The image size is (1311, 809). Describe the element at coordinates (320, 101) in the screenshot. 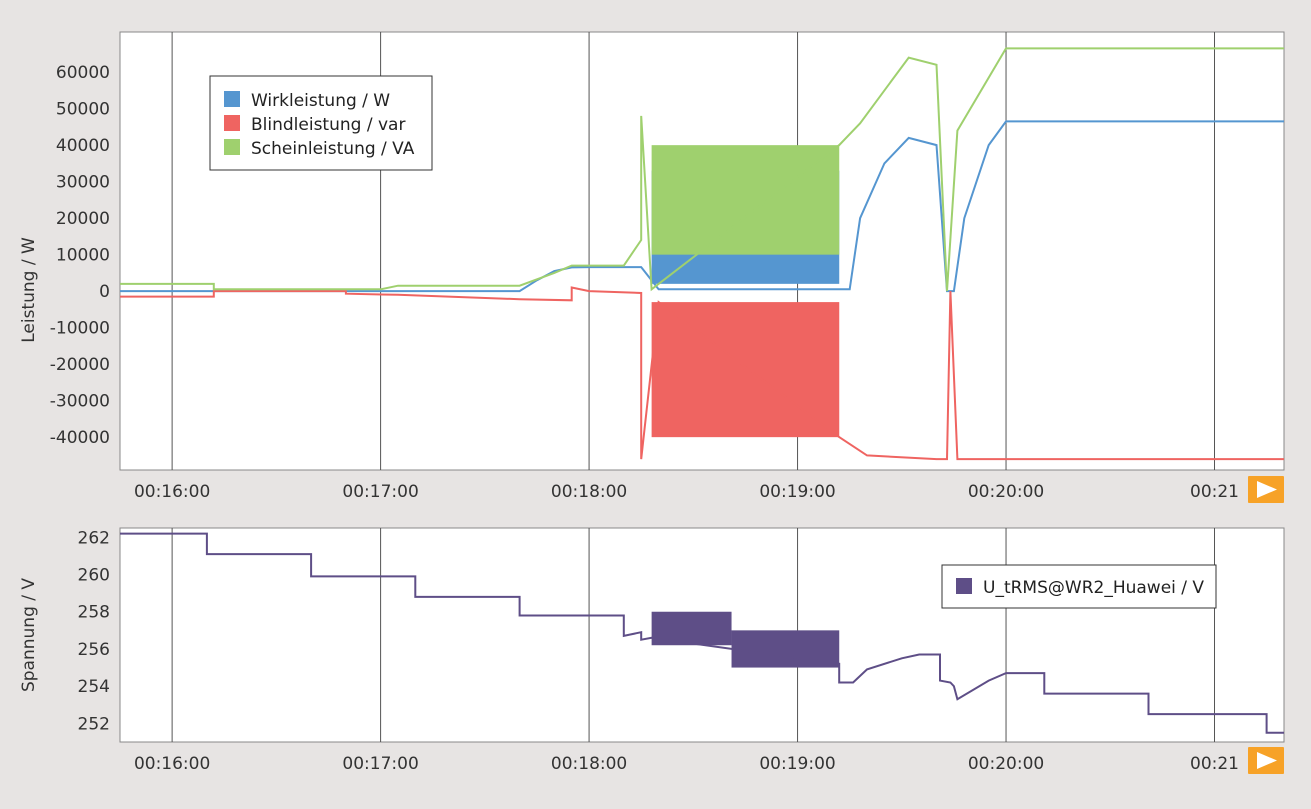

I see `legend-label-wirkleistung: Wirkleistung / W` at that location.